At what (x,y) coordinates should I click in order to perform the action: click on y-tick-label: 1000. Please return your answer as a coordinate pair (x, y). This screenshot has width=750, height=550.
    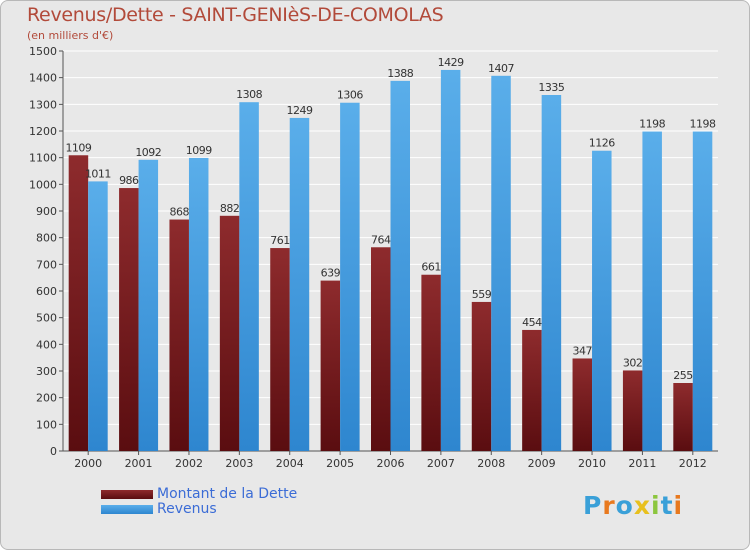
    Looking at the image, I should click on (43, 184).